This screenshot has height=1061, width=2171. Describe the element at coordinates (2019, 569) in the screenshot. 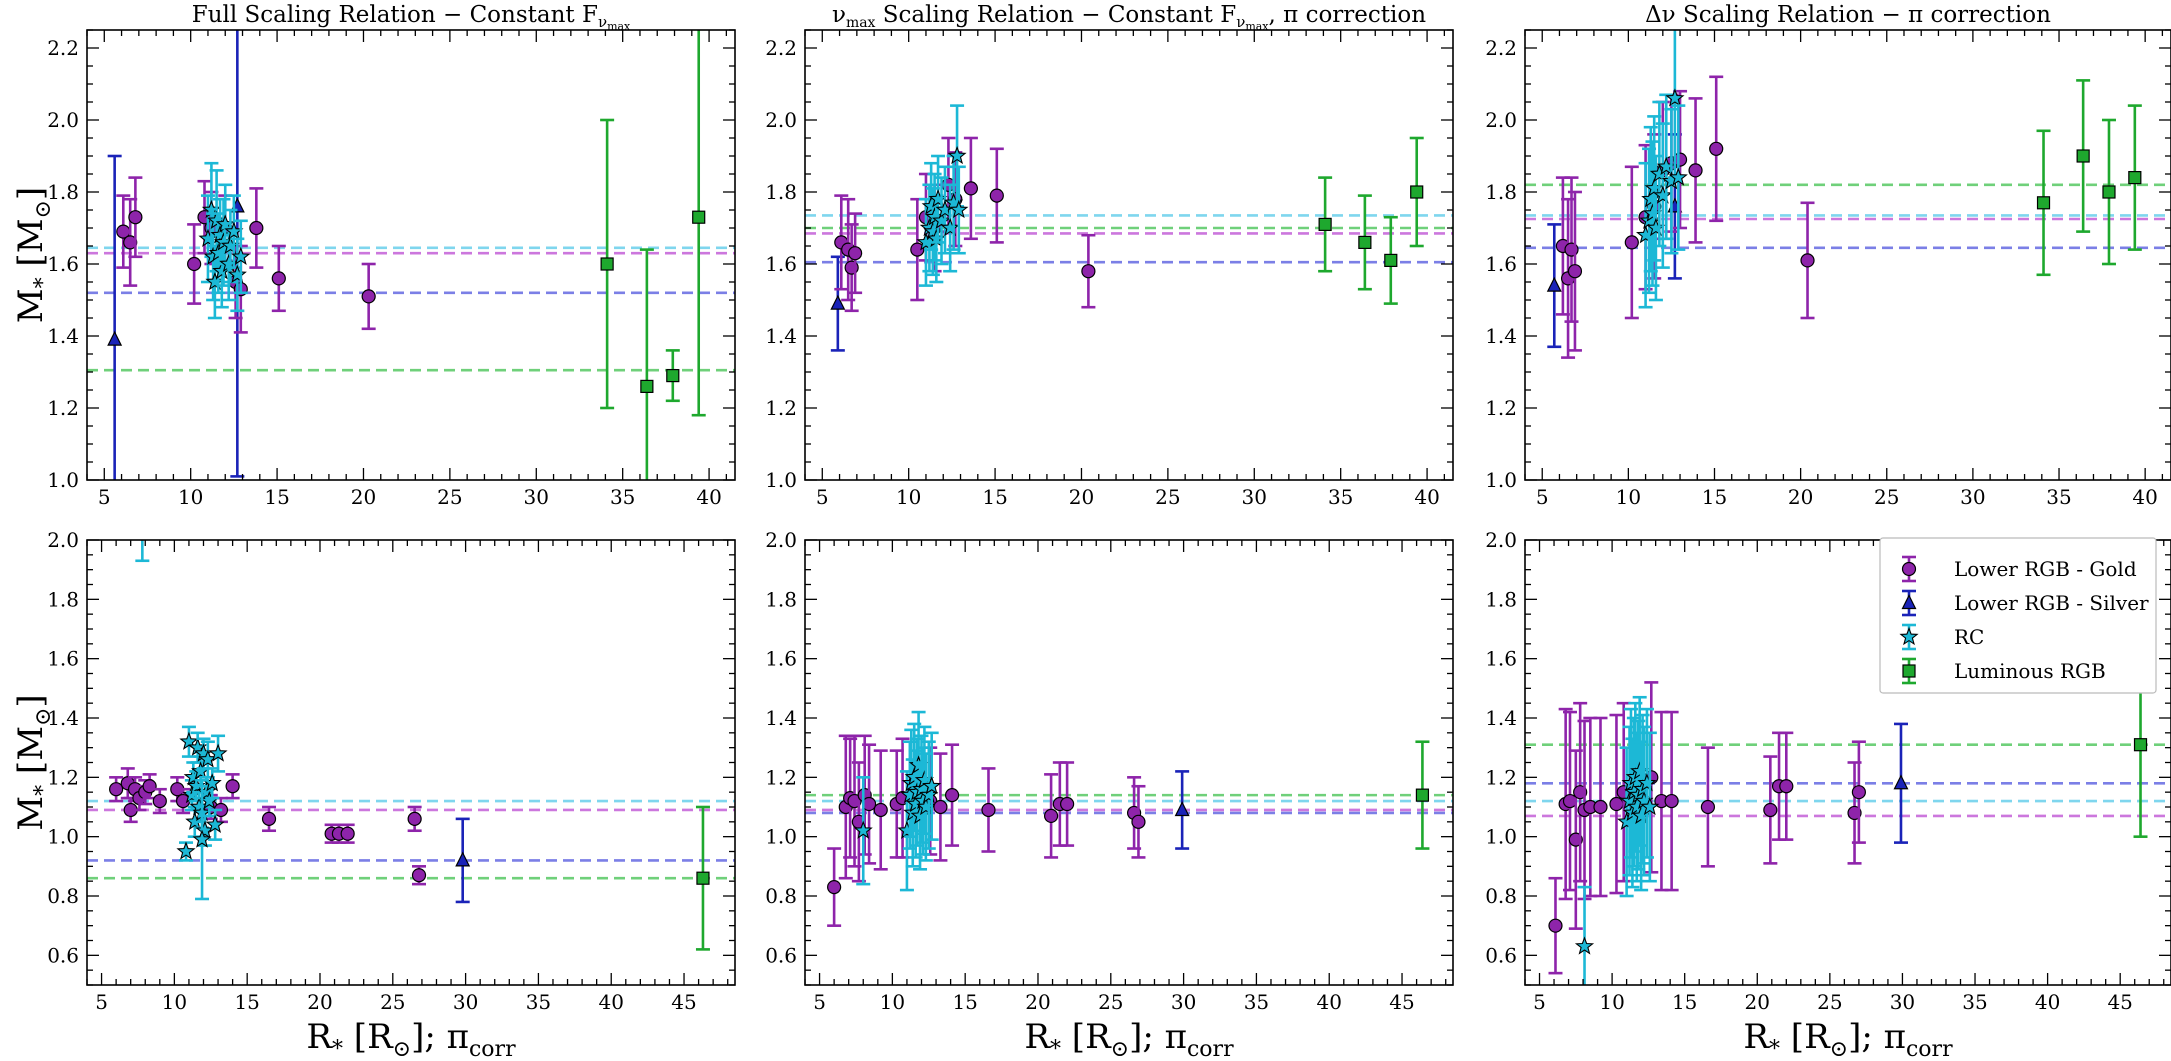

I see `legend-item-gold: Lower RGB - Gold` at that location.